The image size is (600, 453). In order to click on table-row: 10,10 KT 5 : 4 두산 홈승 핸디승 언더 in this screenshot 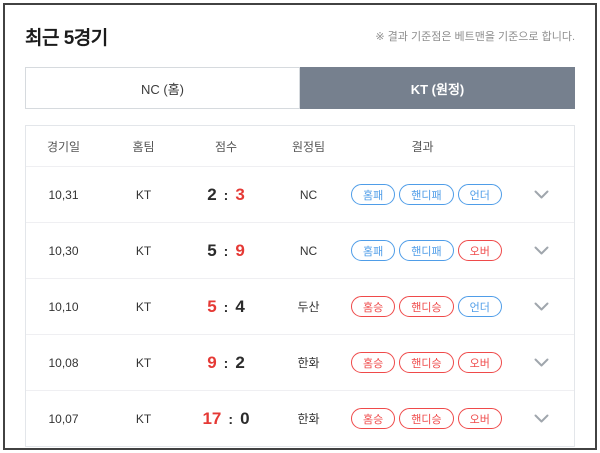, I will do `click(300, 306)`.